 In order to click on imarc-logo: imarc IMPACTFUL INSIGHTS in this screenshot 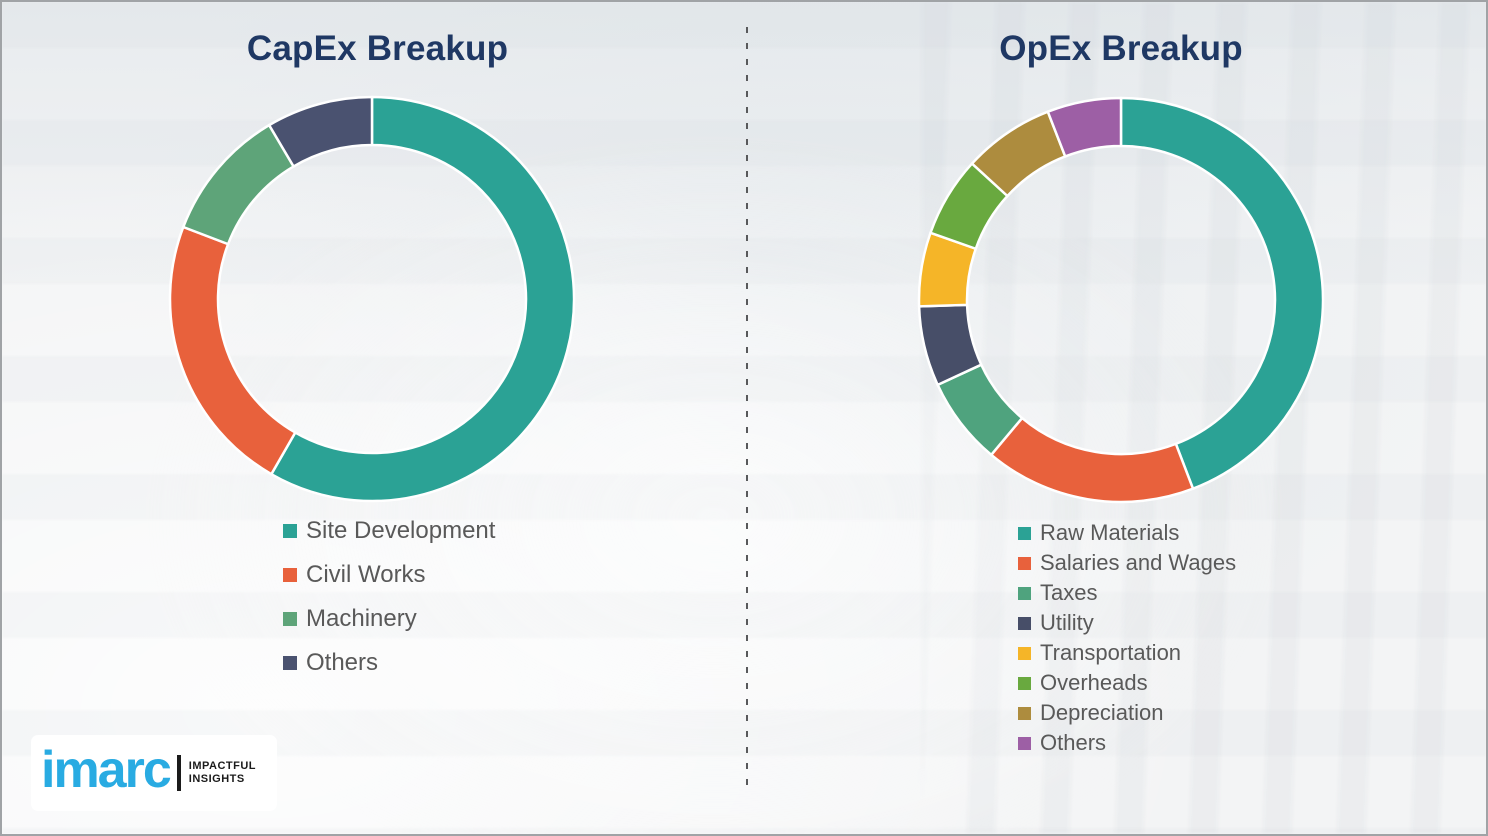, I will do `click(154, 773)`.